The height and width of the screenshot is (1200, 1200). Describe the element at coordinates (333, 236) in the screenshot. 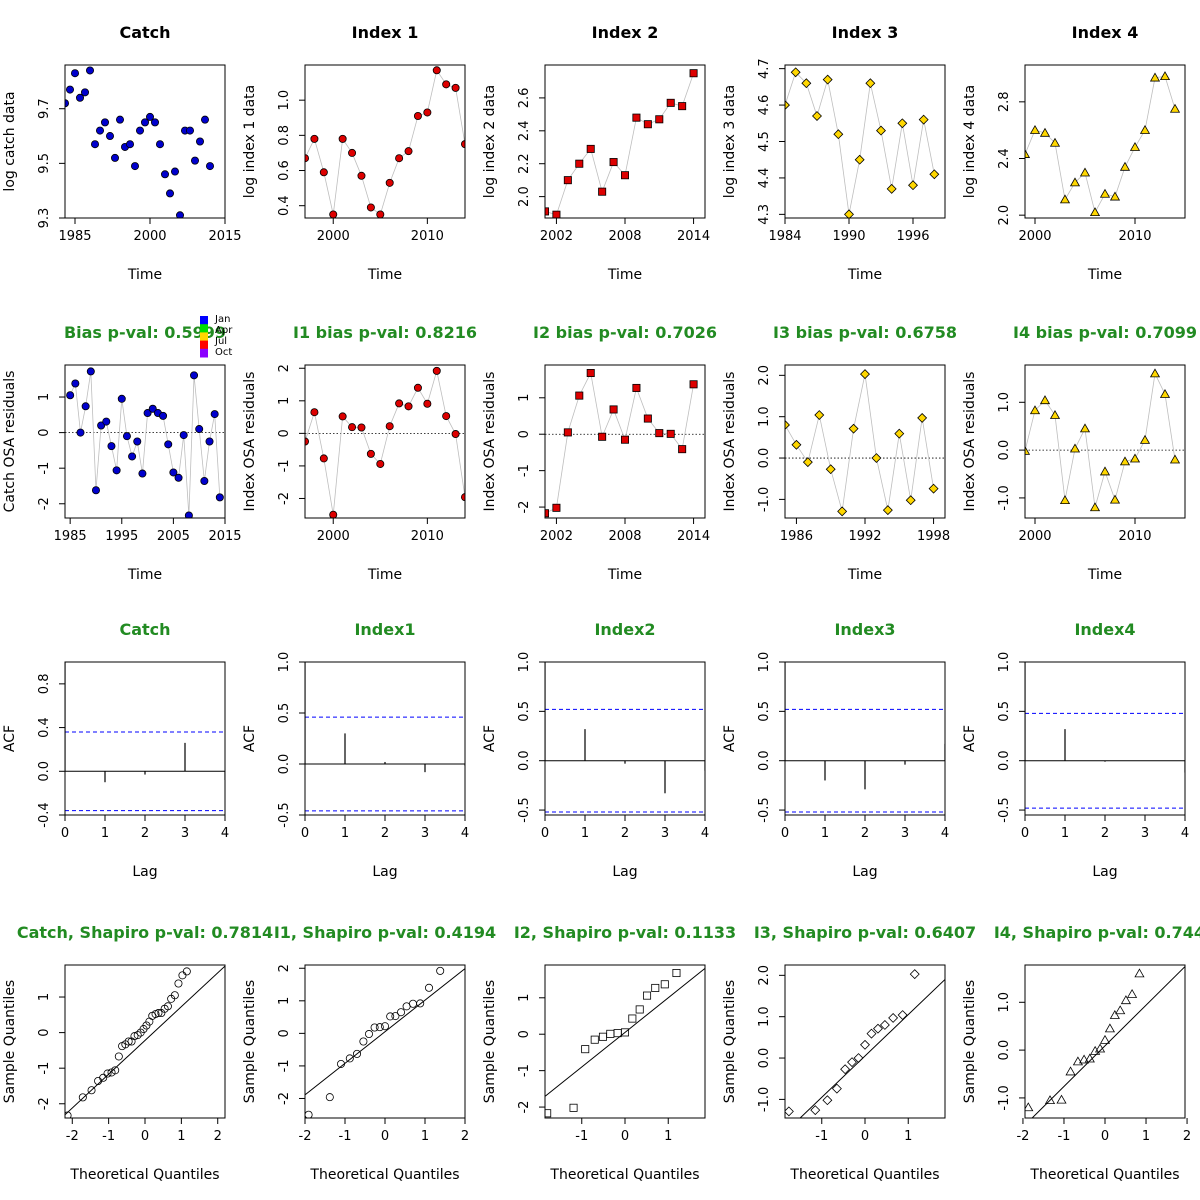

I see `x-tick-label: 2000` at that location.